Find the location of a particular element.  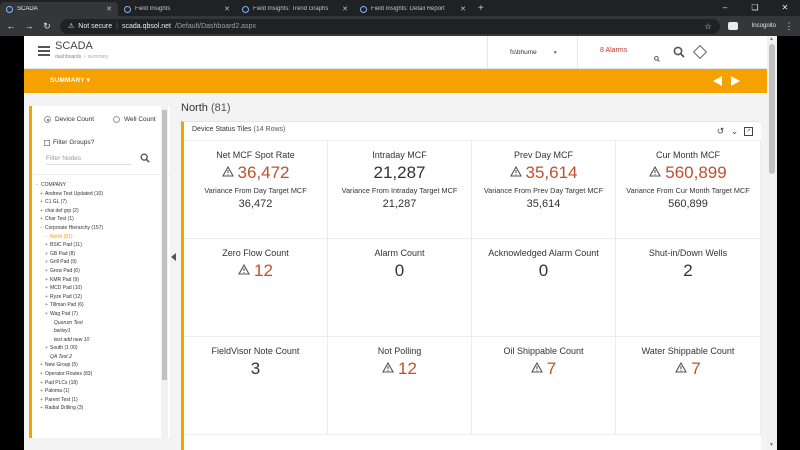

tree-node: + South (1 00) is located at coordinates (101, 348).